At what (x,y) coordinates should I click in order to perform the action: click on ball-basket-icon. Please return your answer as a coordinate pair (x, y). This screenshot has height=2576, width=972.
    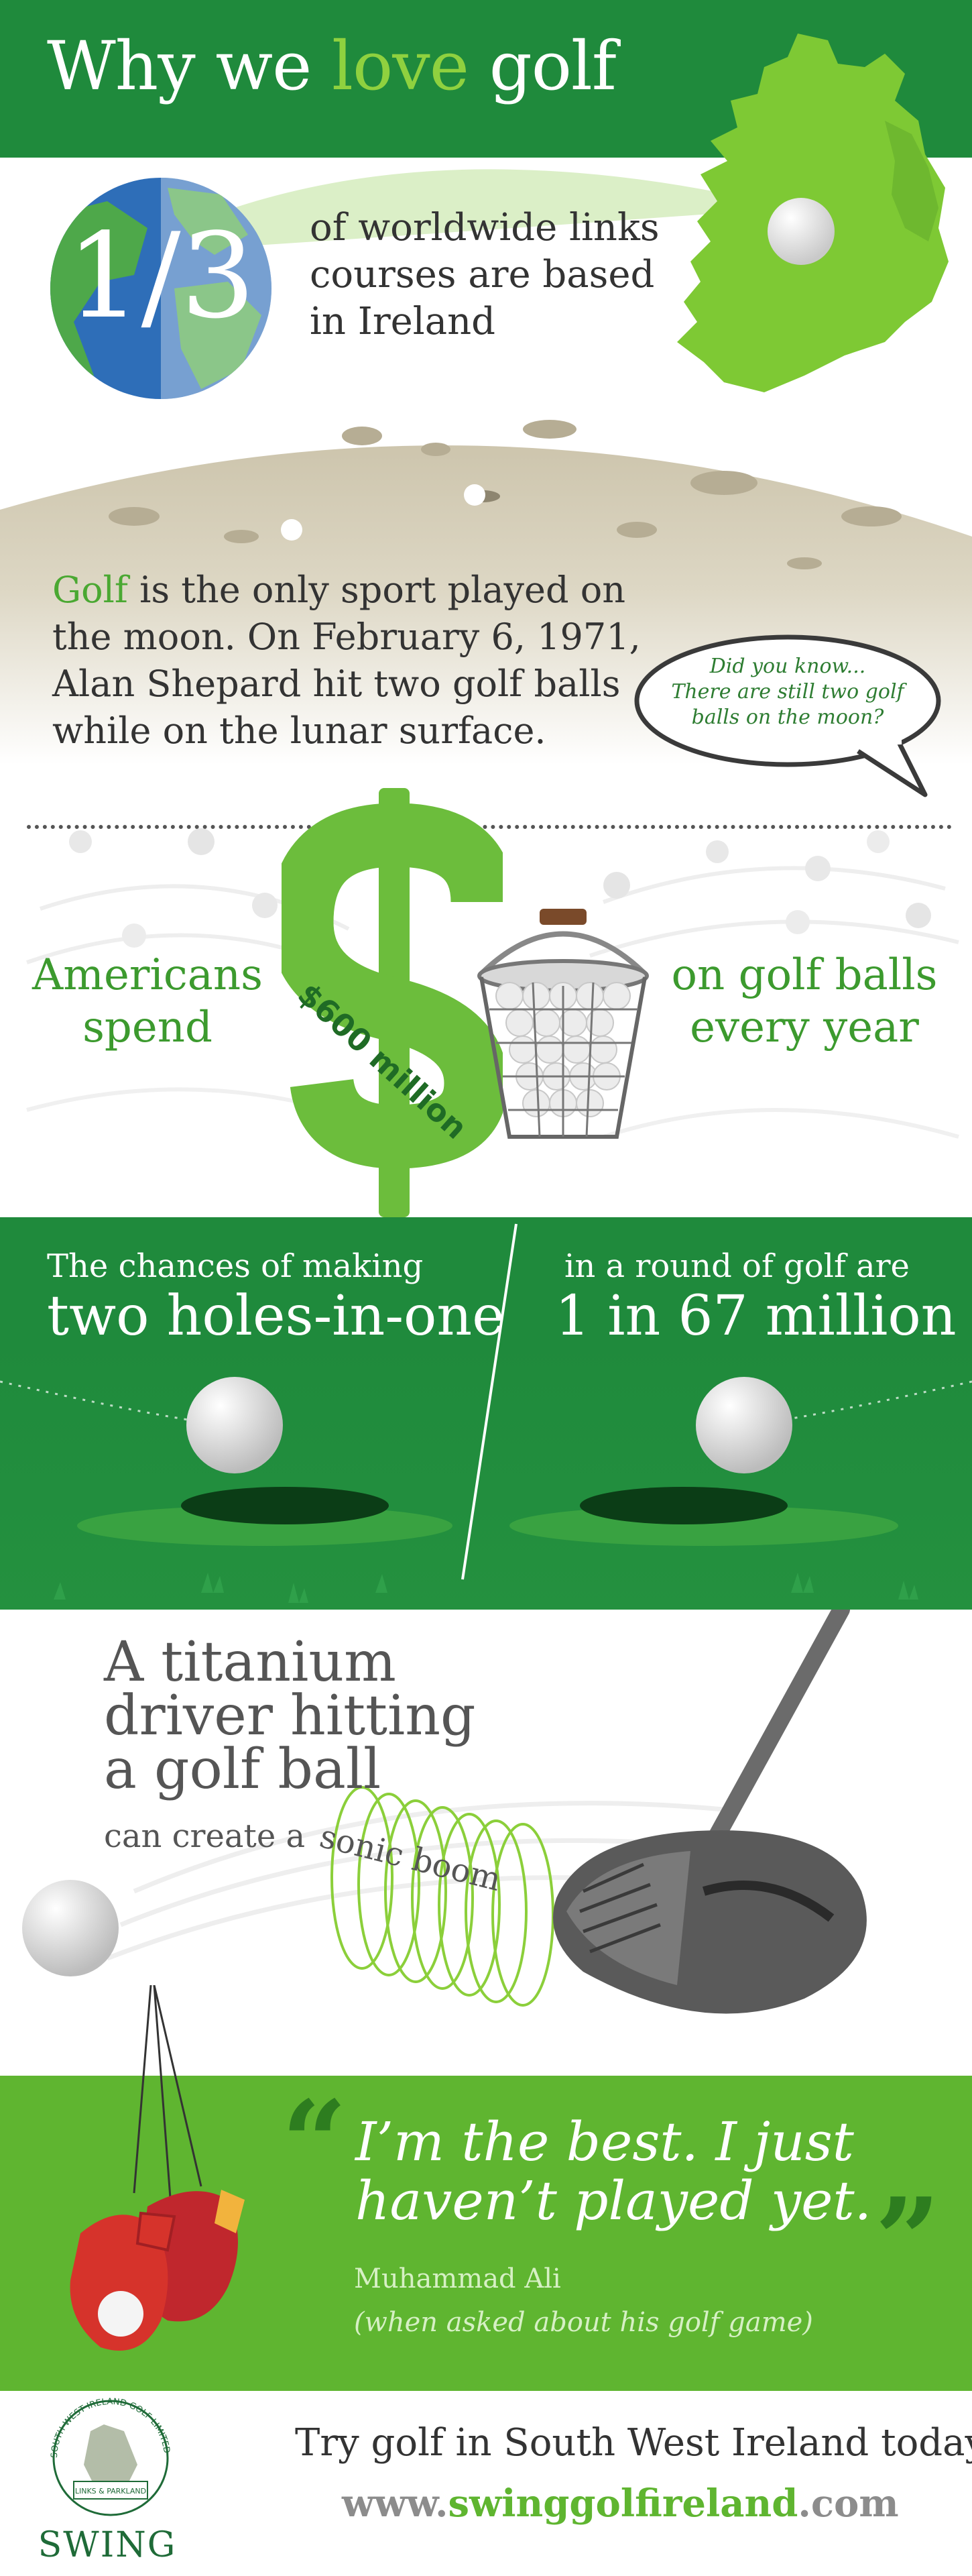
    Looking at the image, I should click on (563, 1024).